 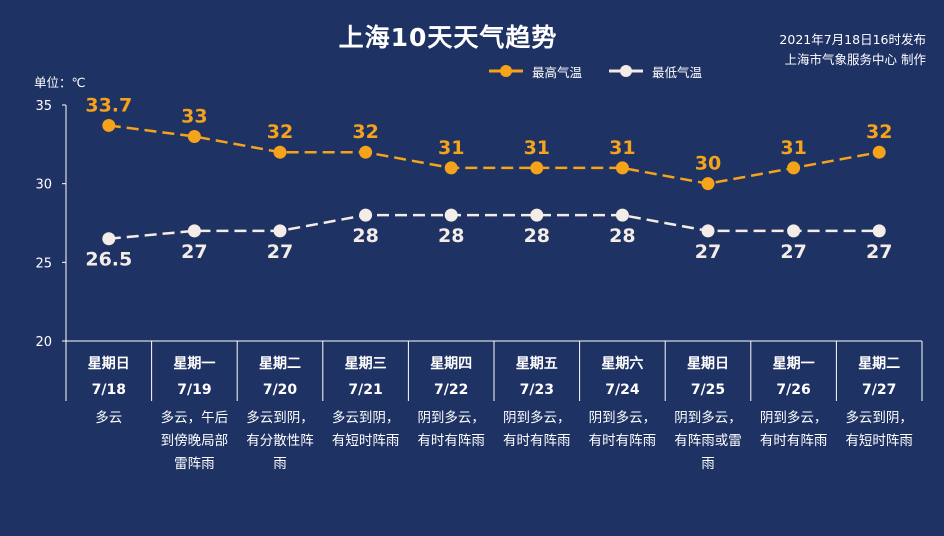 What do you see at coordinates (708, 164) in the screenshot?
I see `high-temp-label: 30` at bounding box center [708, 164].